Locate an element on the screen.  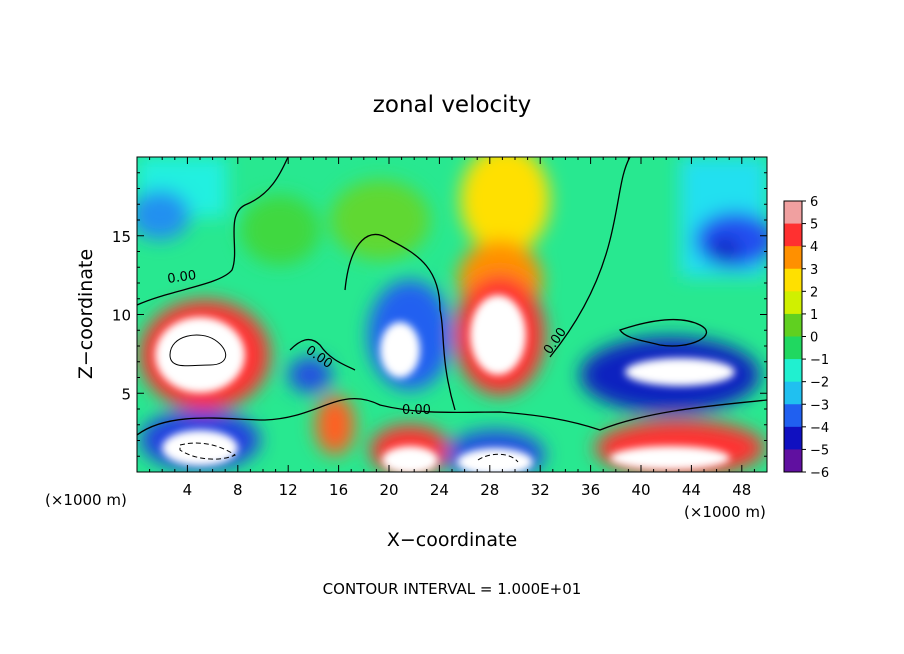
x-unit-right: (×1000 m) is located at coordinates (725, 512).